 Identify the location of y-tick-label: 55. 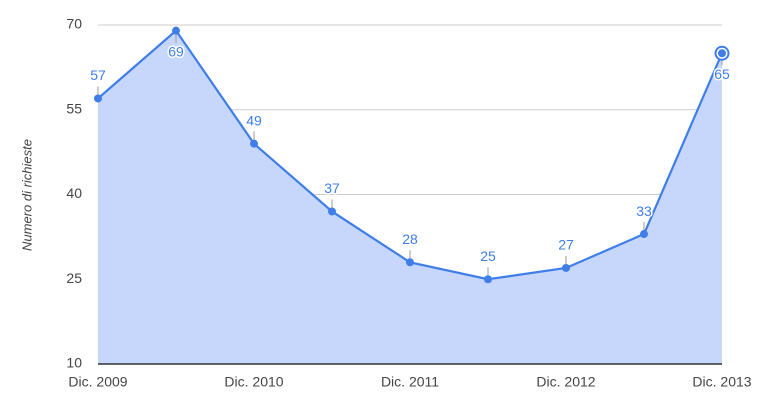
(74, 108).